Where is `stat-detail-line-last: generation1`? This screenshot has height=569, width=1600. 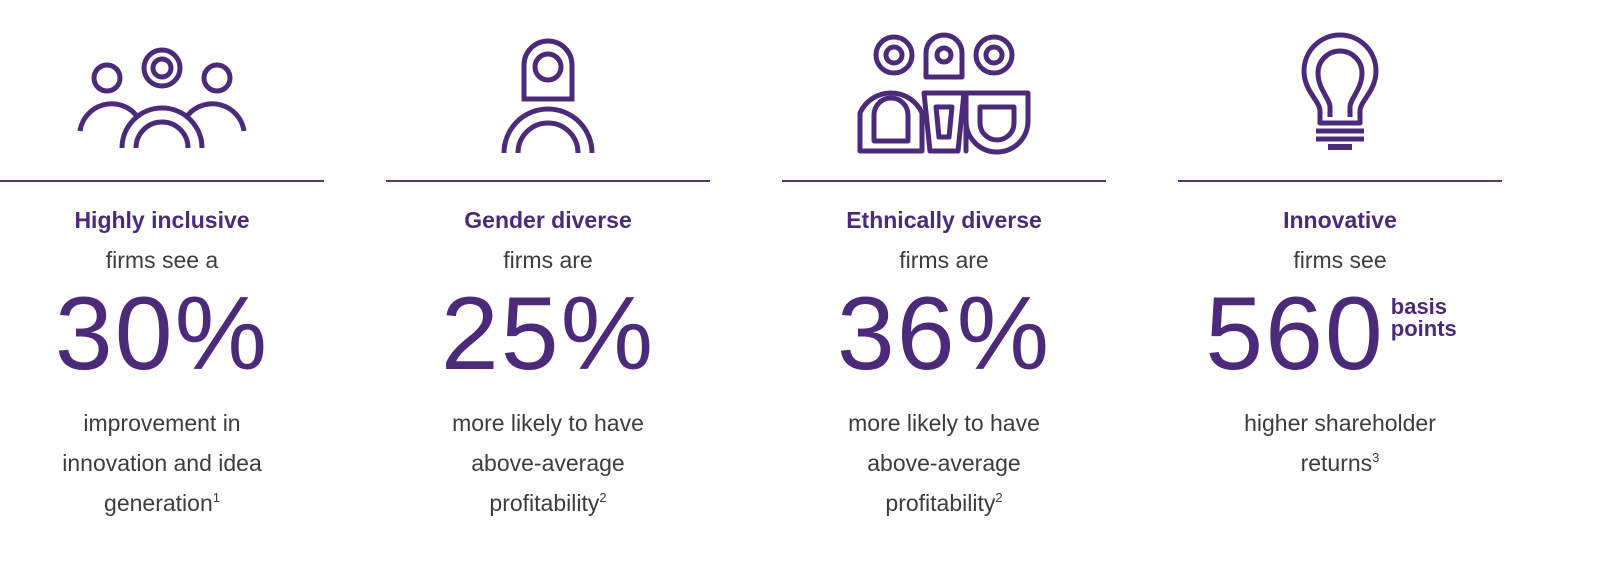 stat-detail-line-last: generation1 is located at coordinates (162, 503).